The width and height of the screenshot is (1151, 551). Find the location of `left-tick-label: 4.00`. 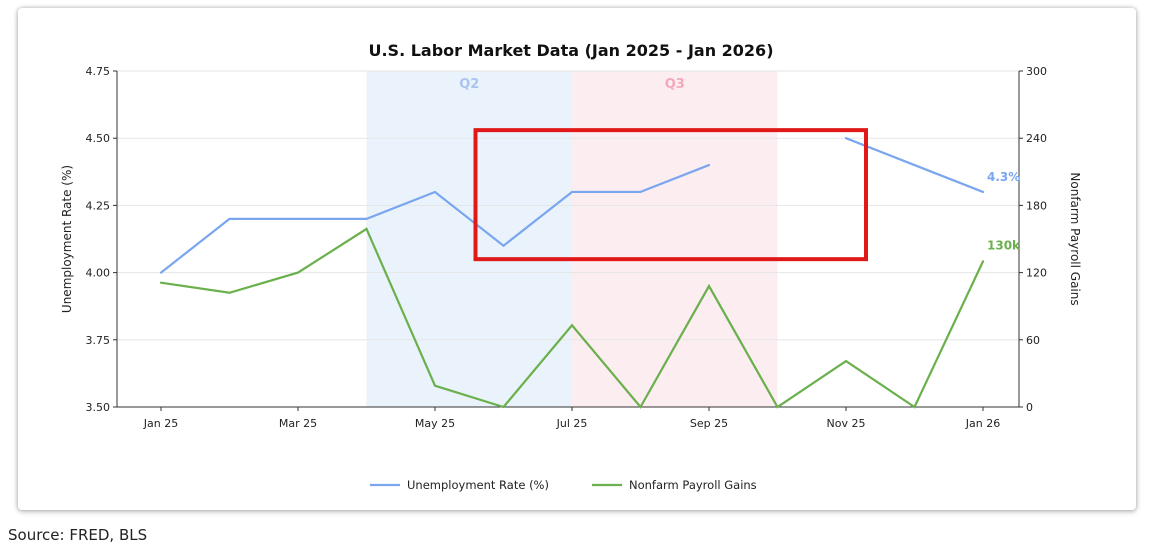

left-tick-label: 4.00 is located at coordinates (98, 273).